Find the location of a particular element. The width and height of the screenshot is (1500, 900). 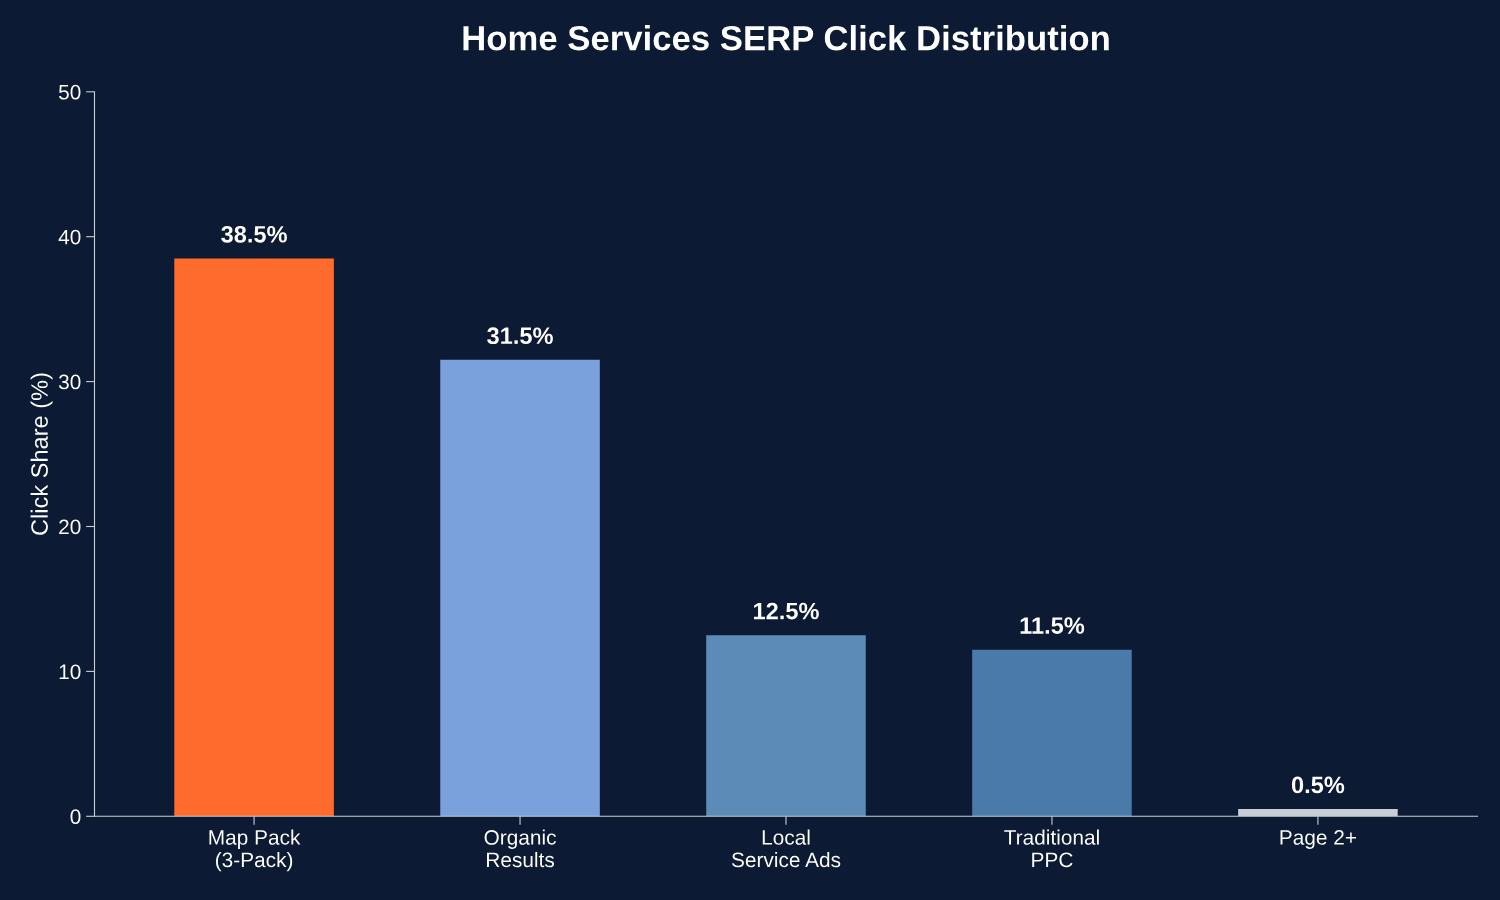

y-tick-label: 10 is located at coordinates (70, 672).